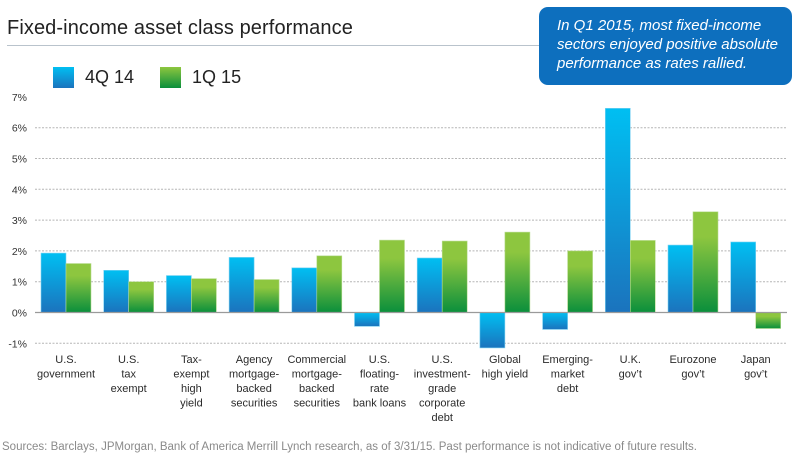 Image resolution: width=800 pixels, height=460 pixels. I want to click on y-tick-label: 0%, so click(19, 314).